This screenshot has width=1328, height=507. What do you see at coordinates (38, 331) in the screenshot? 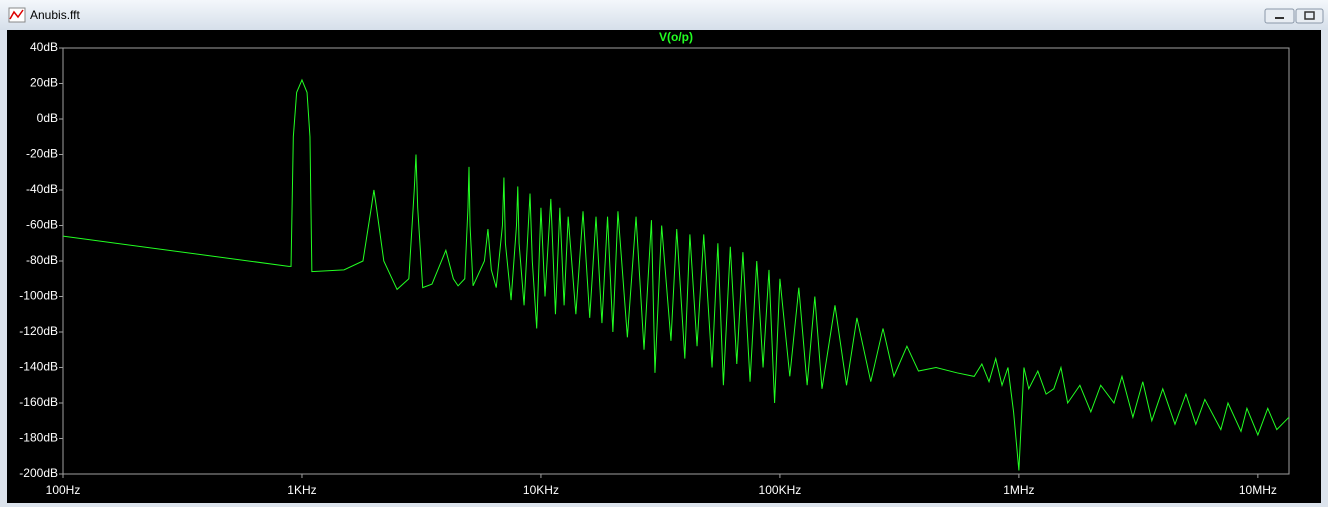
I see `y-tick-label: -120dB` at bounding box center [38, 331].